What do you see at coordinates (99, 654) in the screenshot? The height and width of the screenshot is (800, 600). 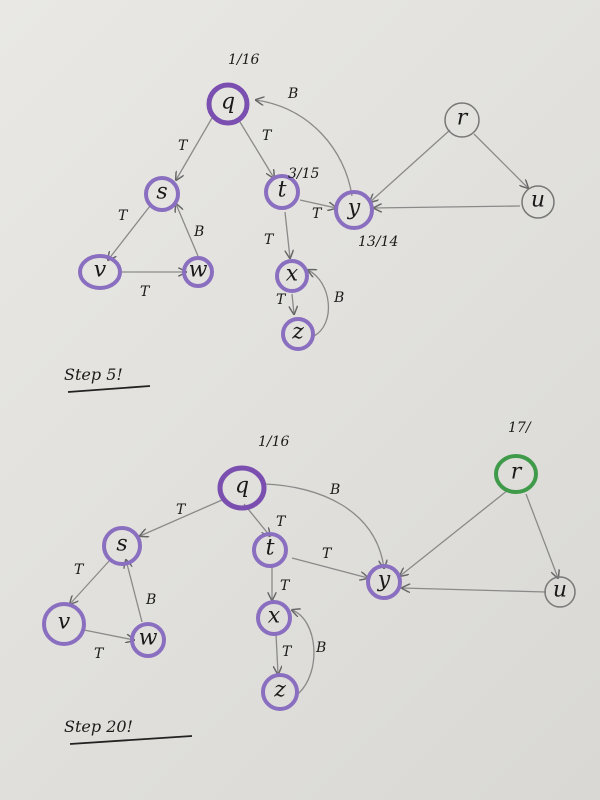 I see `edge-label-v-w-2: T` at bounding box center [99, 654].